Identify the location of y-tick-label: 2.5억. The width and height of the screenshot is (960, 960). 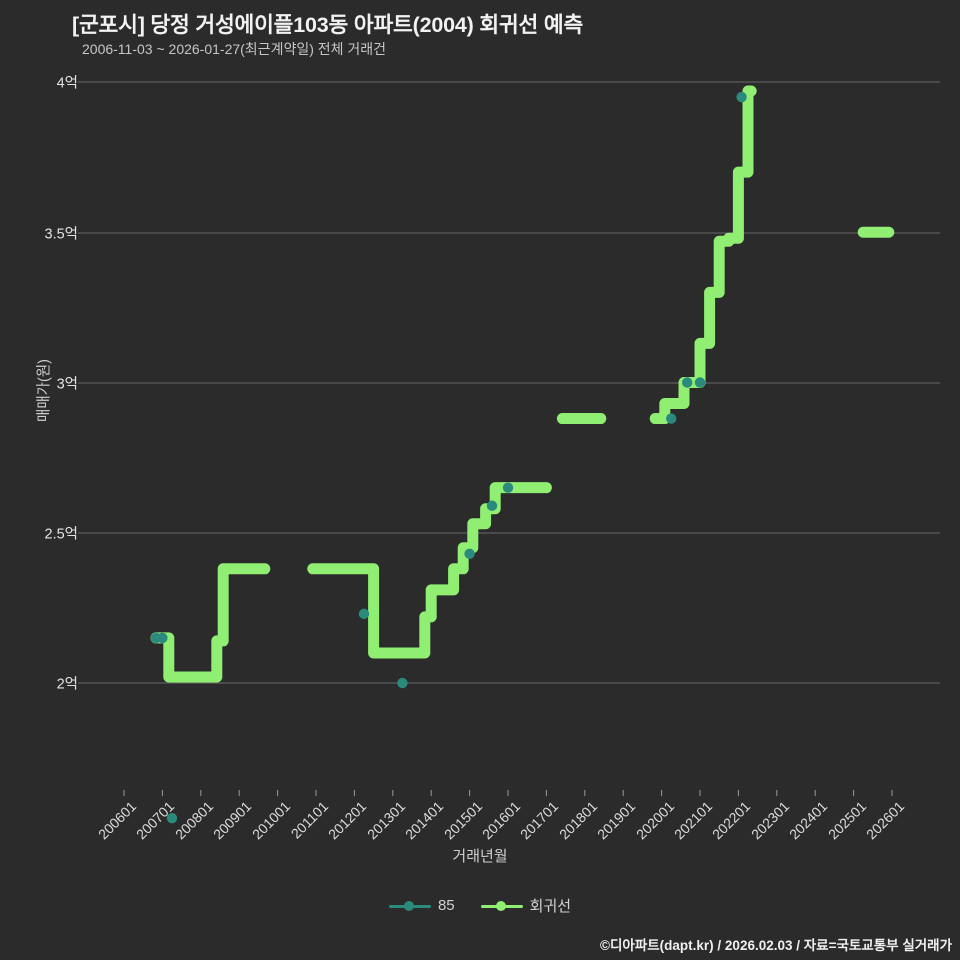
(61, 534).